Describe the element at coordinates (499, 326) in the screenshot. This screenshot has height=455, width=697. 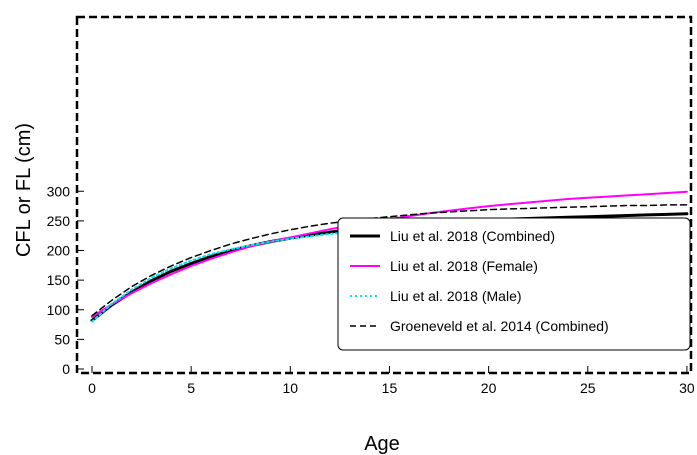
I see `legend-label-4: Groeneveld et al. 2014 (Combined)` at that location.